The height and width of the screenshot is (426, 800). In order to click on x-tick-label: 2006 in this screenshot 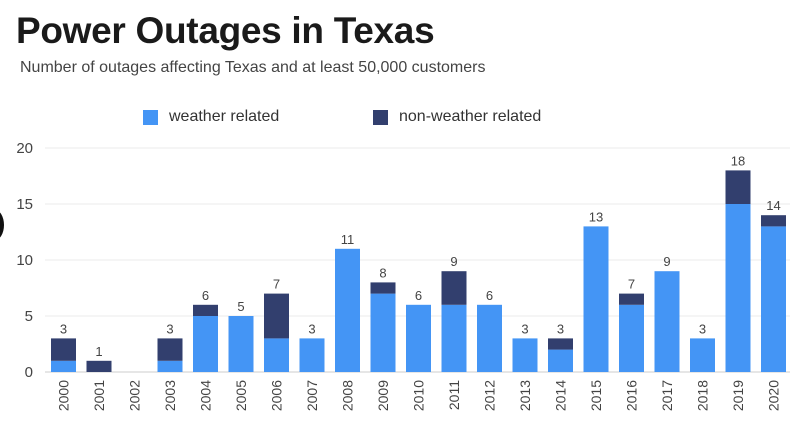, I will do `click(277, 395)`.